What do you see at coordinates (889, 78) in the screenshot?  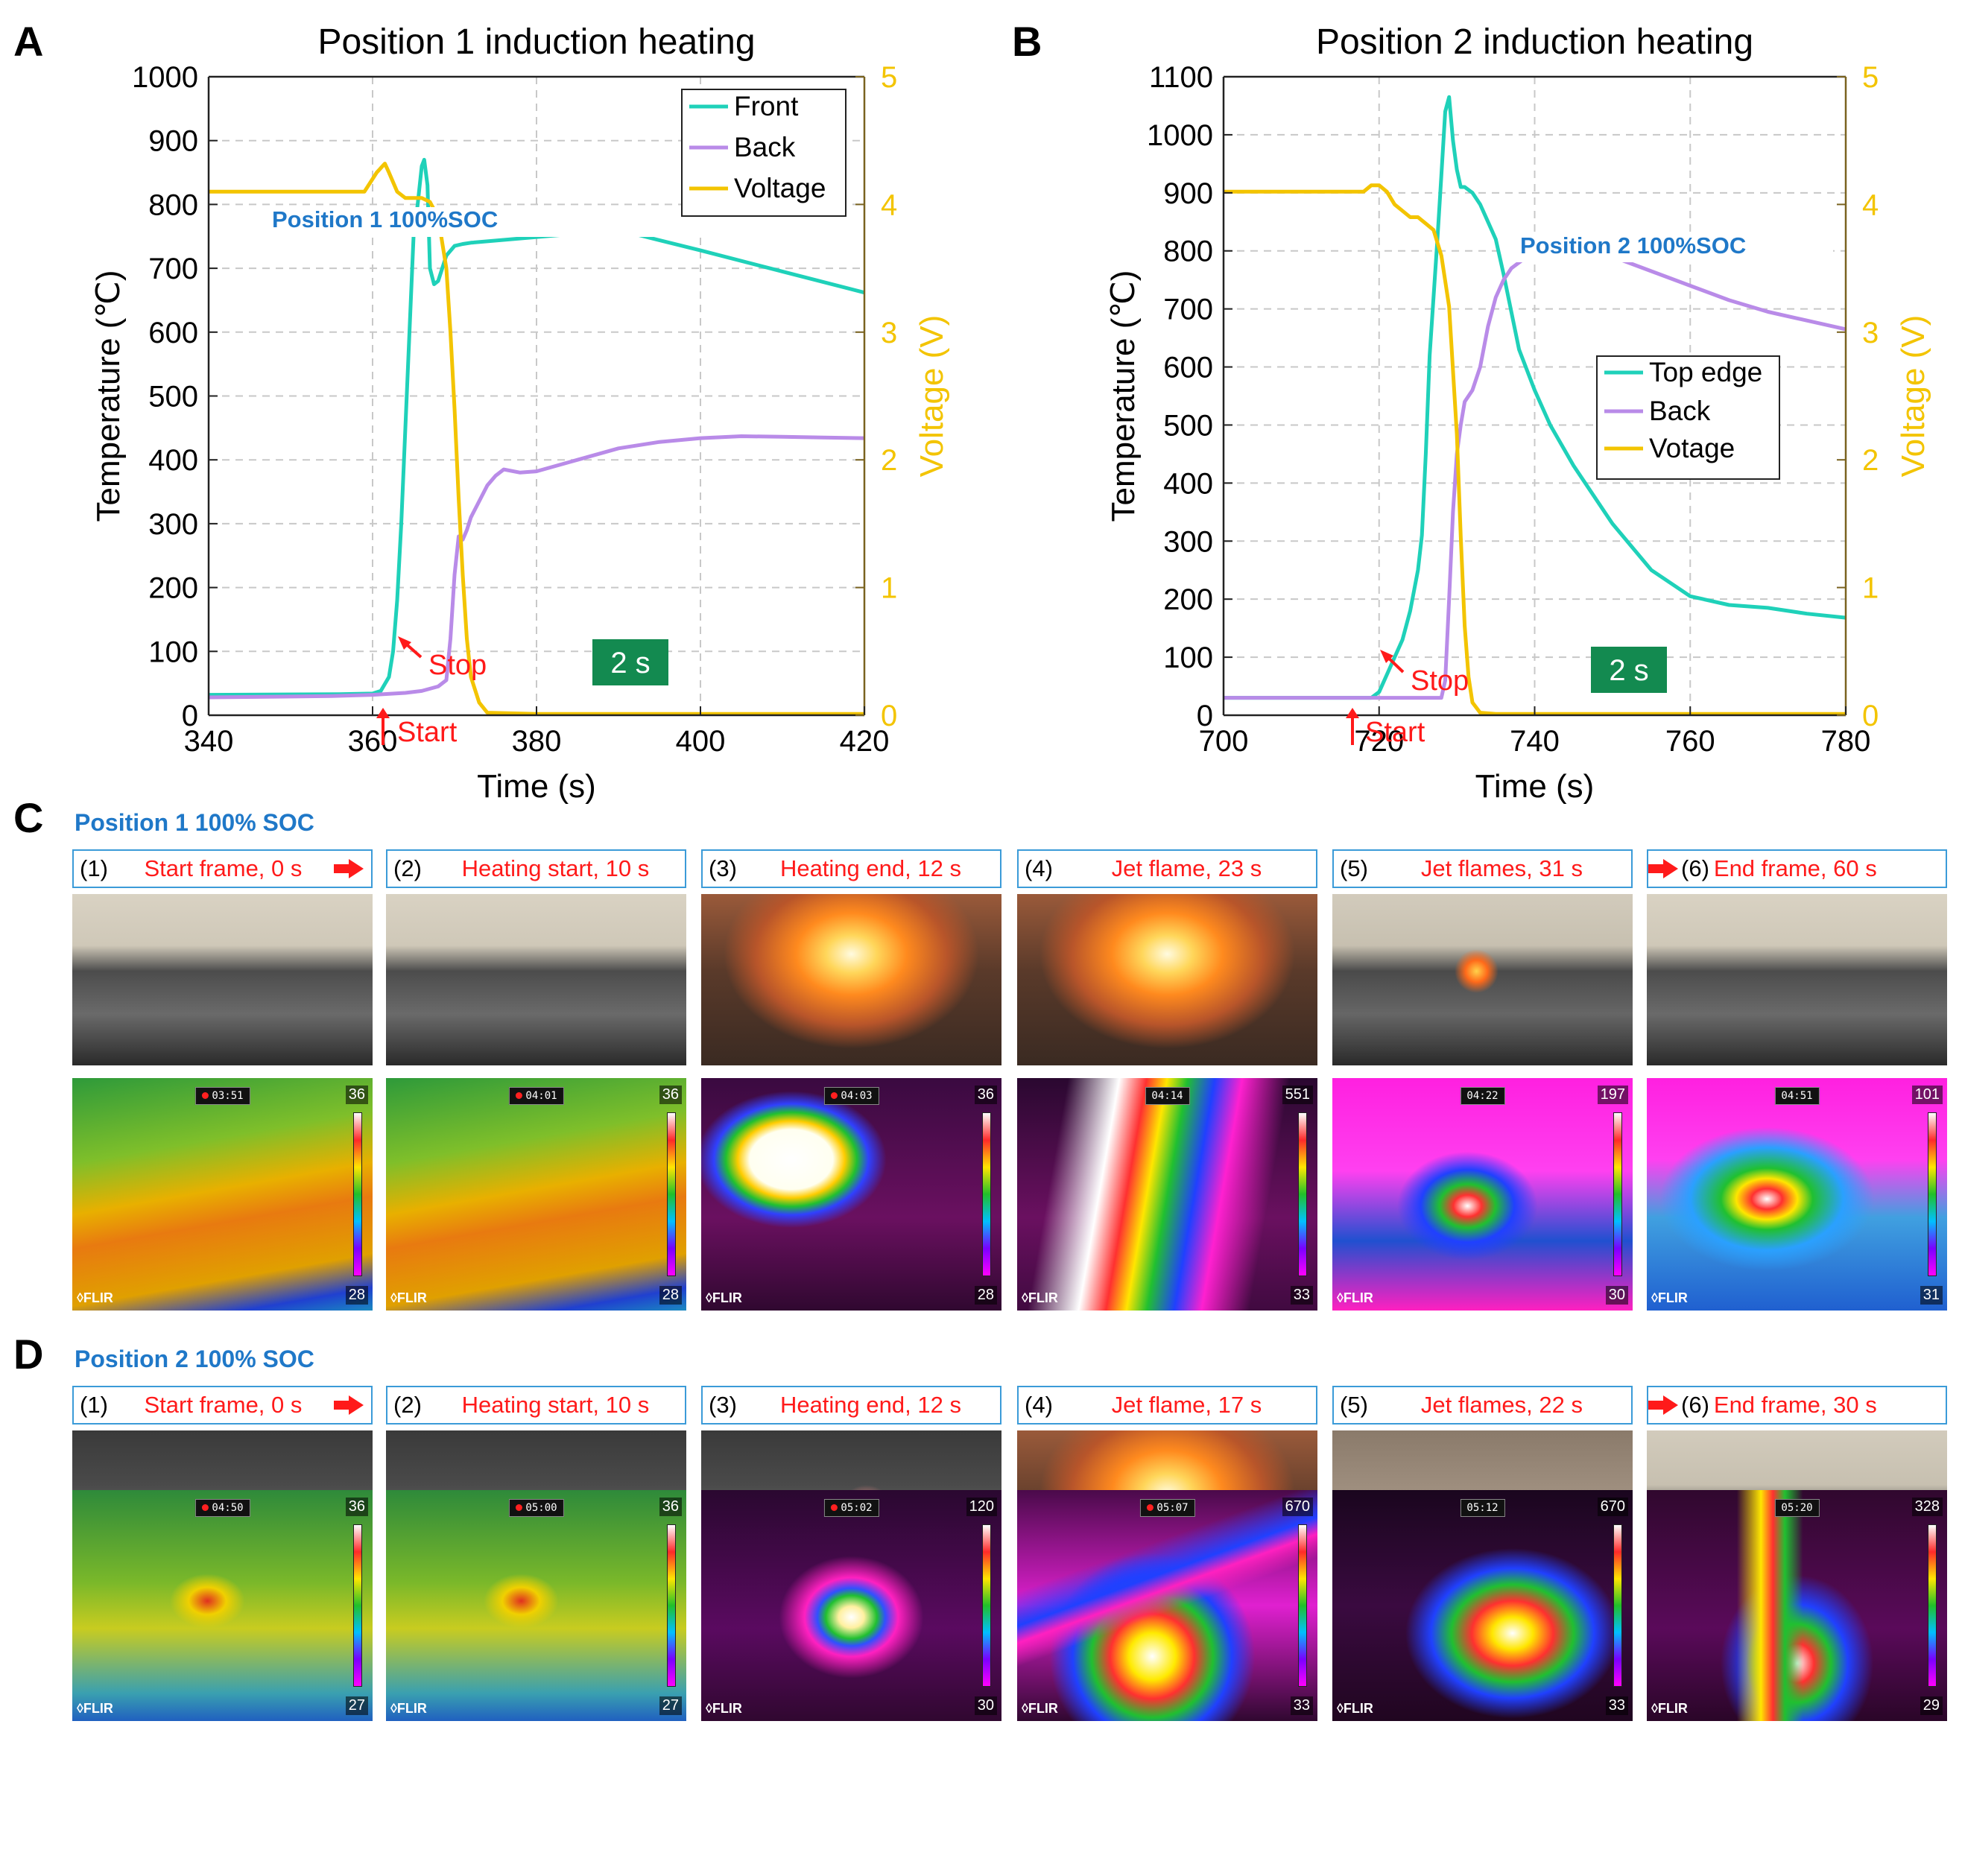 I see `y2-tick-label: 5` at bounding box center [889, 78].